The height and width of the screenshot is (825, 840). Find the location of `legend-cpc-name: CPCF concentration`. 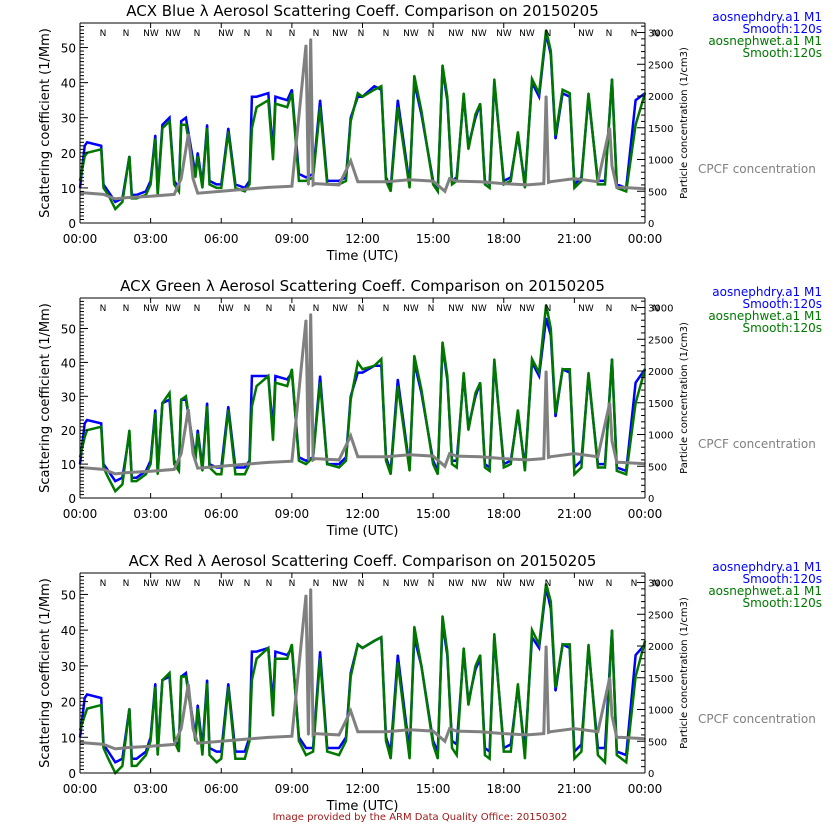

legend-cpc-name: CPCF concentration is located at coordinates (757, 719).